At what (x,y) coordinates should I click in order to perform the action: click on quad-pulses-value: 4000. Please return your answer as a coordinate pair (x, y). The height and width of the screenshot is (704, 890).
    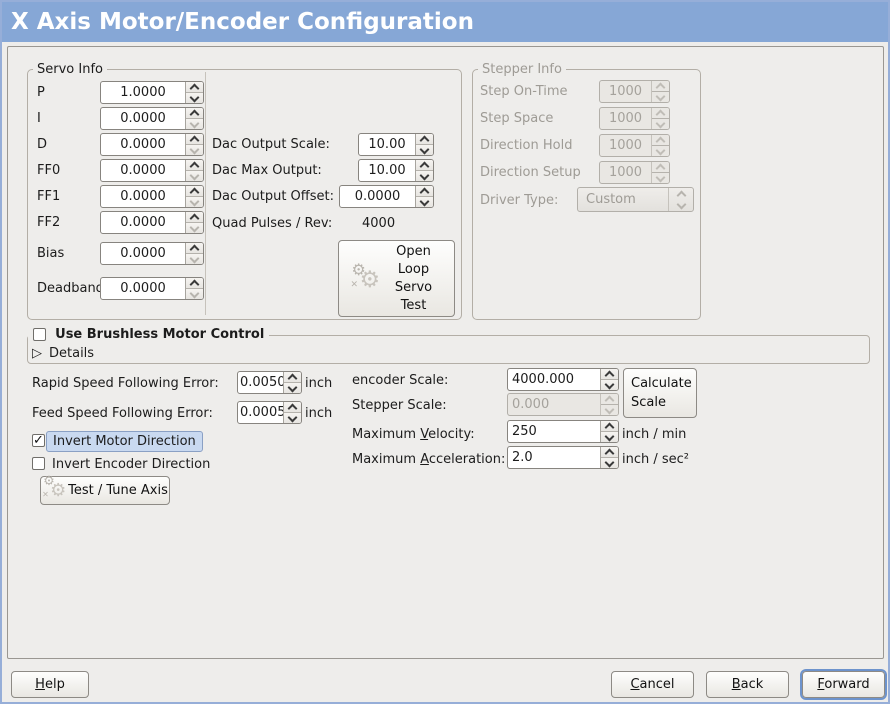
    Looking at the image, I should click on (379, 223).